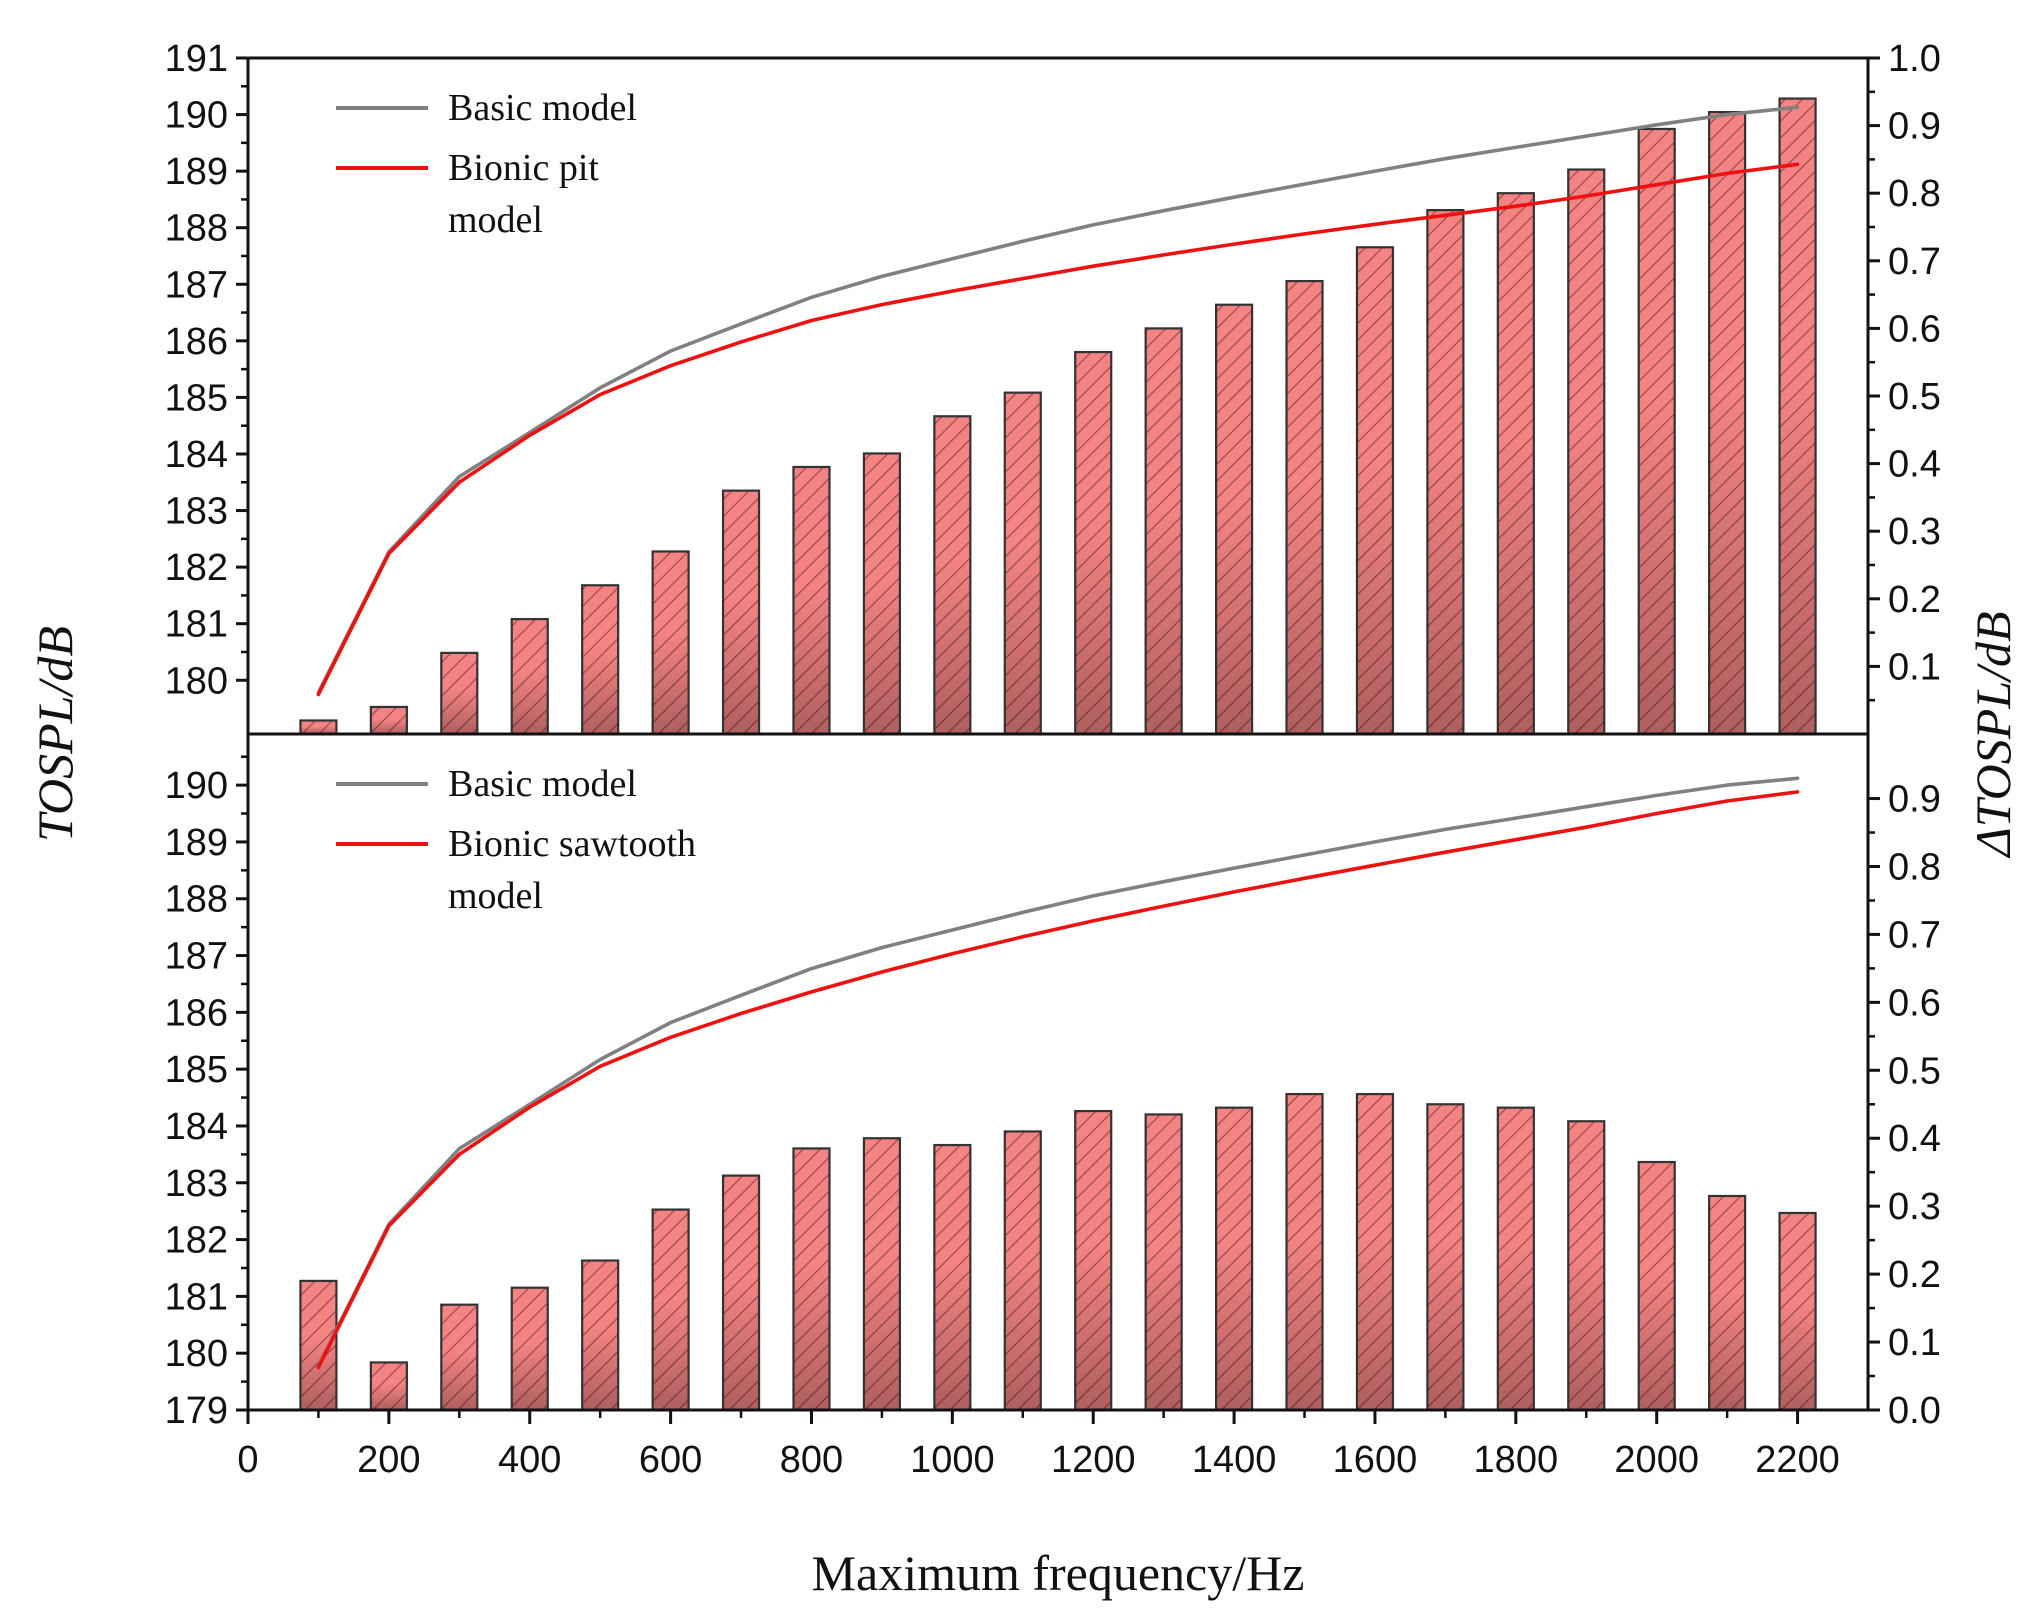 The height and width of the screenshot is (1612, 2040). I want to click on top-right-tick-label-0.6: 0.6, so click(1914, 329).